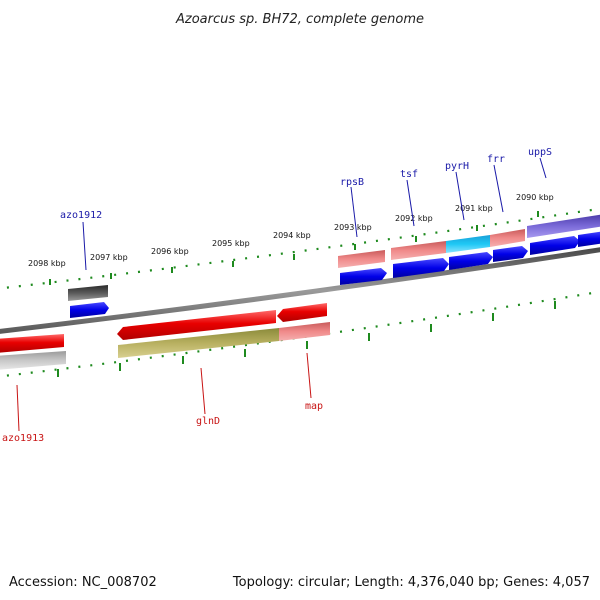  I want to click on forward-leader-lines, so click(314, 214).